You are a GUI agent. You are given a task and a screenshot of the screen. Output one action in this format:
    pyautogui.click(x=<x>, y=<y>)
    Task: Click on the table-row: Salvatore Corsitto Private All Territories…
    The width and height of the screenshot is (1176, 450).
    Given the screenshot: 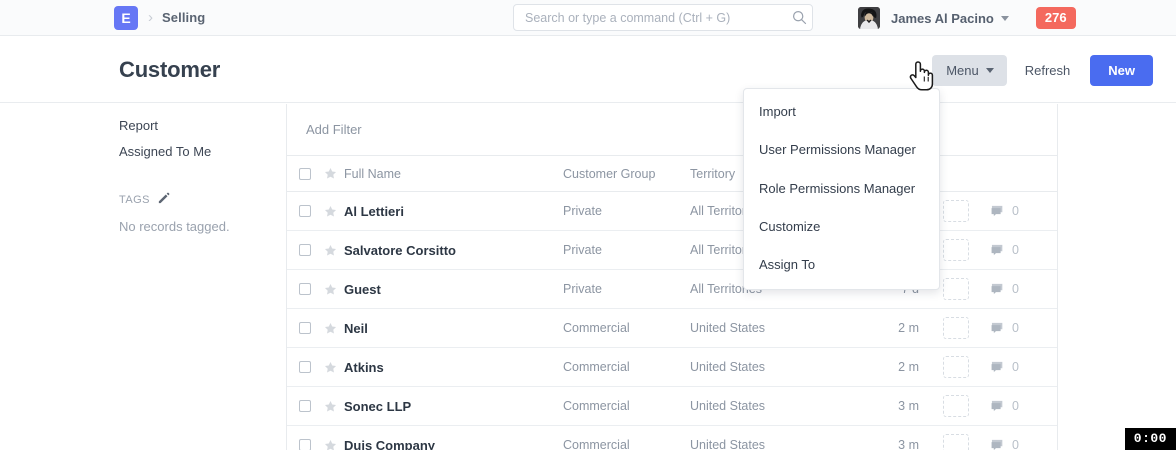 What is the action you would take?
    pyautogui.click(x=672, y=250)
    